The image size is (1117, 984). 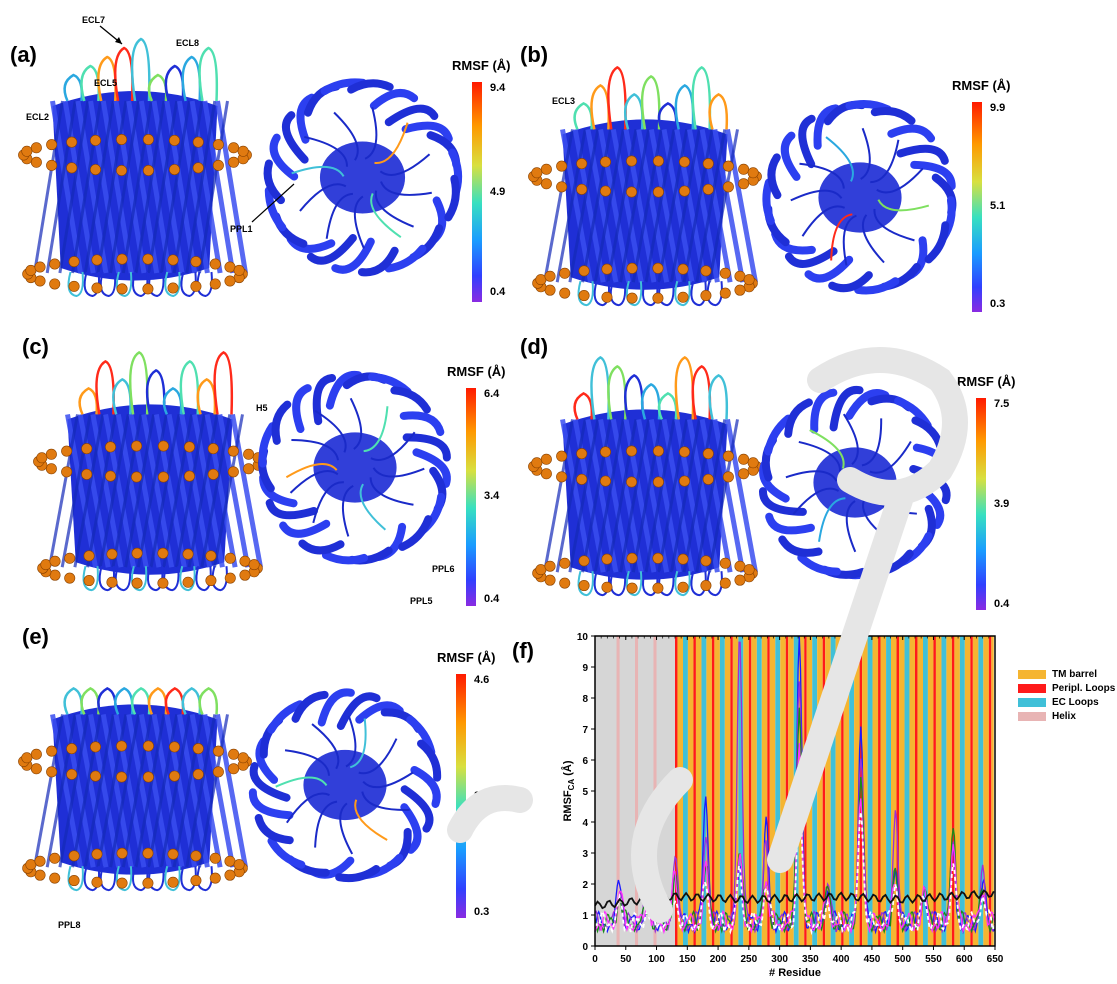 I want to click on y-tick-label: 0, so click(x=585, y=947).